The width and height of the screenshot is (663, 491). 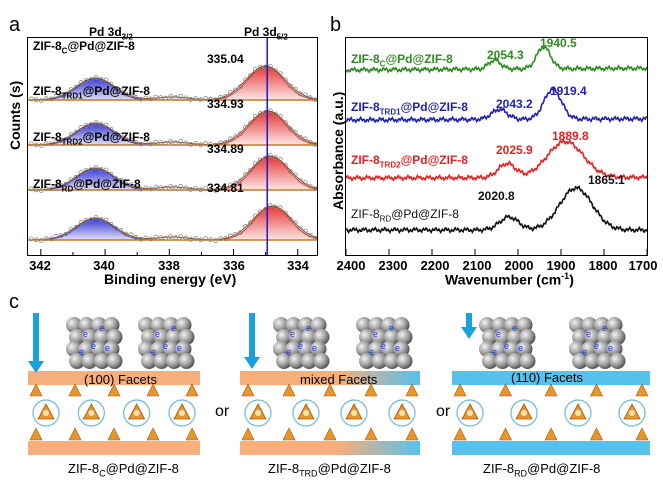 I want to click on xps-xtick-334: 334, so click(x=298, y=265).